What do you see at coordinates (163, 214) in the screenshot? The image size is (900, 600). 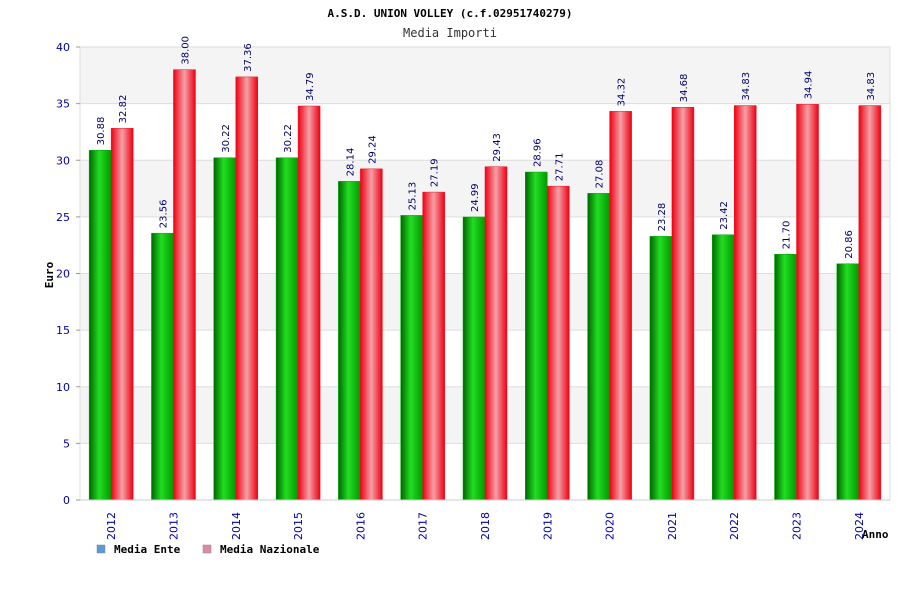 I see `bar-value-label: 23.56` at bounding box center [163, 214].